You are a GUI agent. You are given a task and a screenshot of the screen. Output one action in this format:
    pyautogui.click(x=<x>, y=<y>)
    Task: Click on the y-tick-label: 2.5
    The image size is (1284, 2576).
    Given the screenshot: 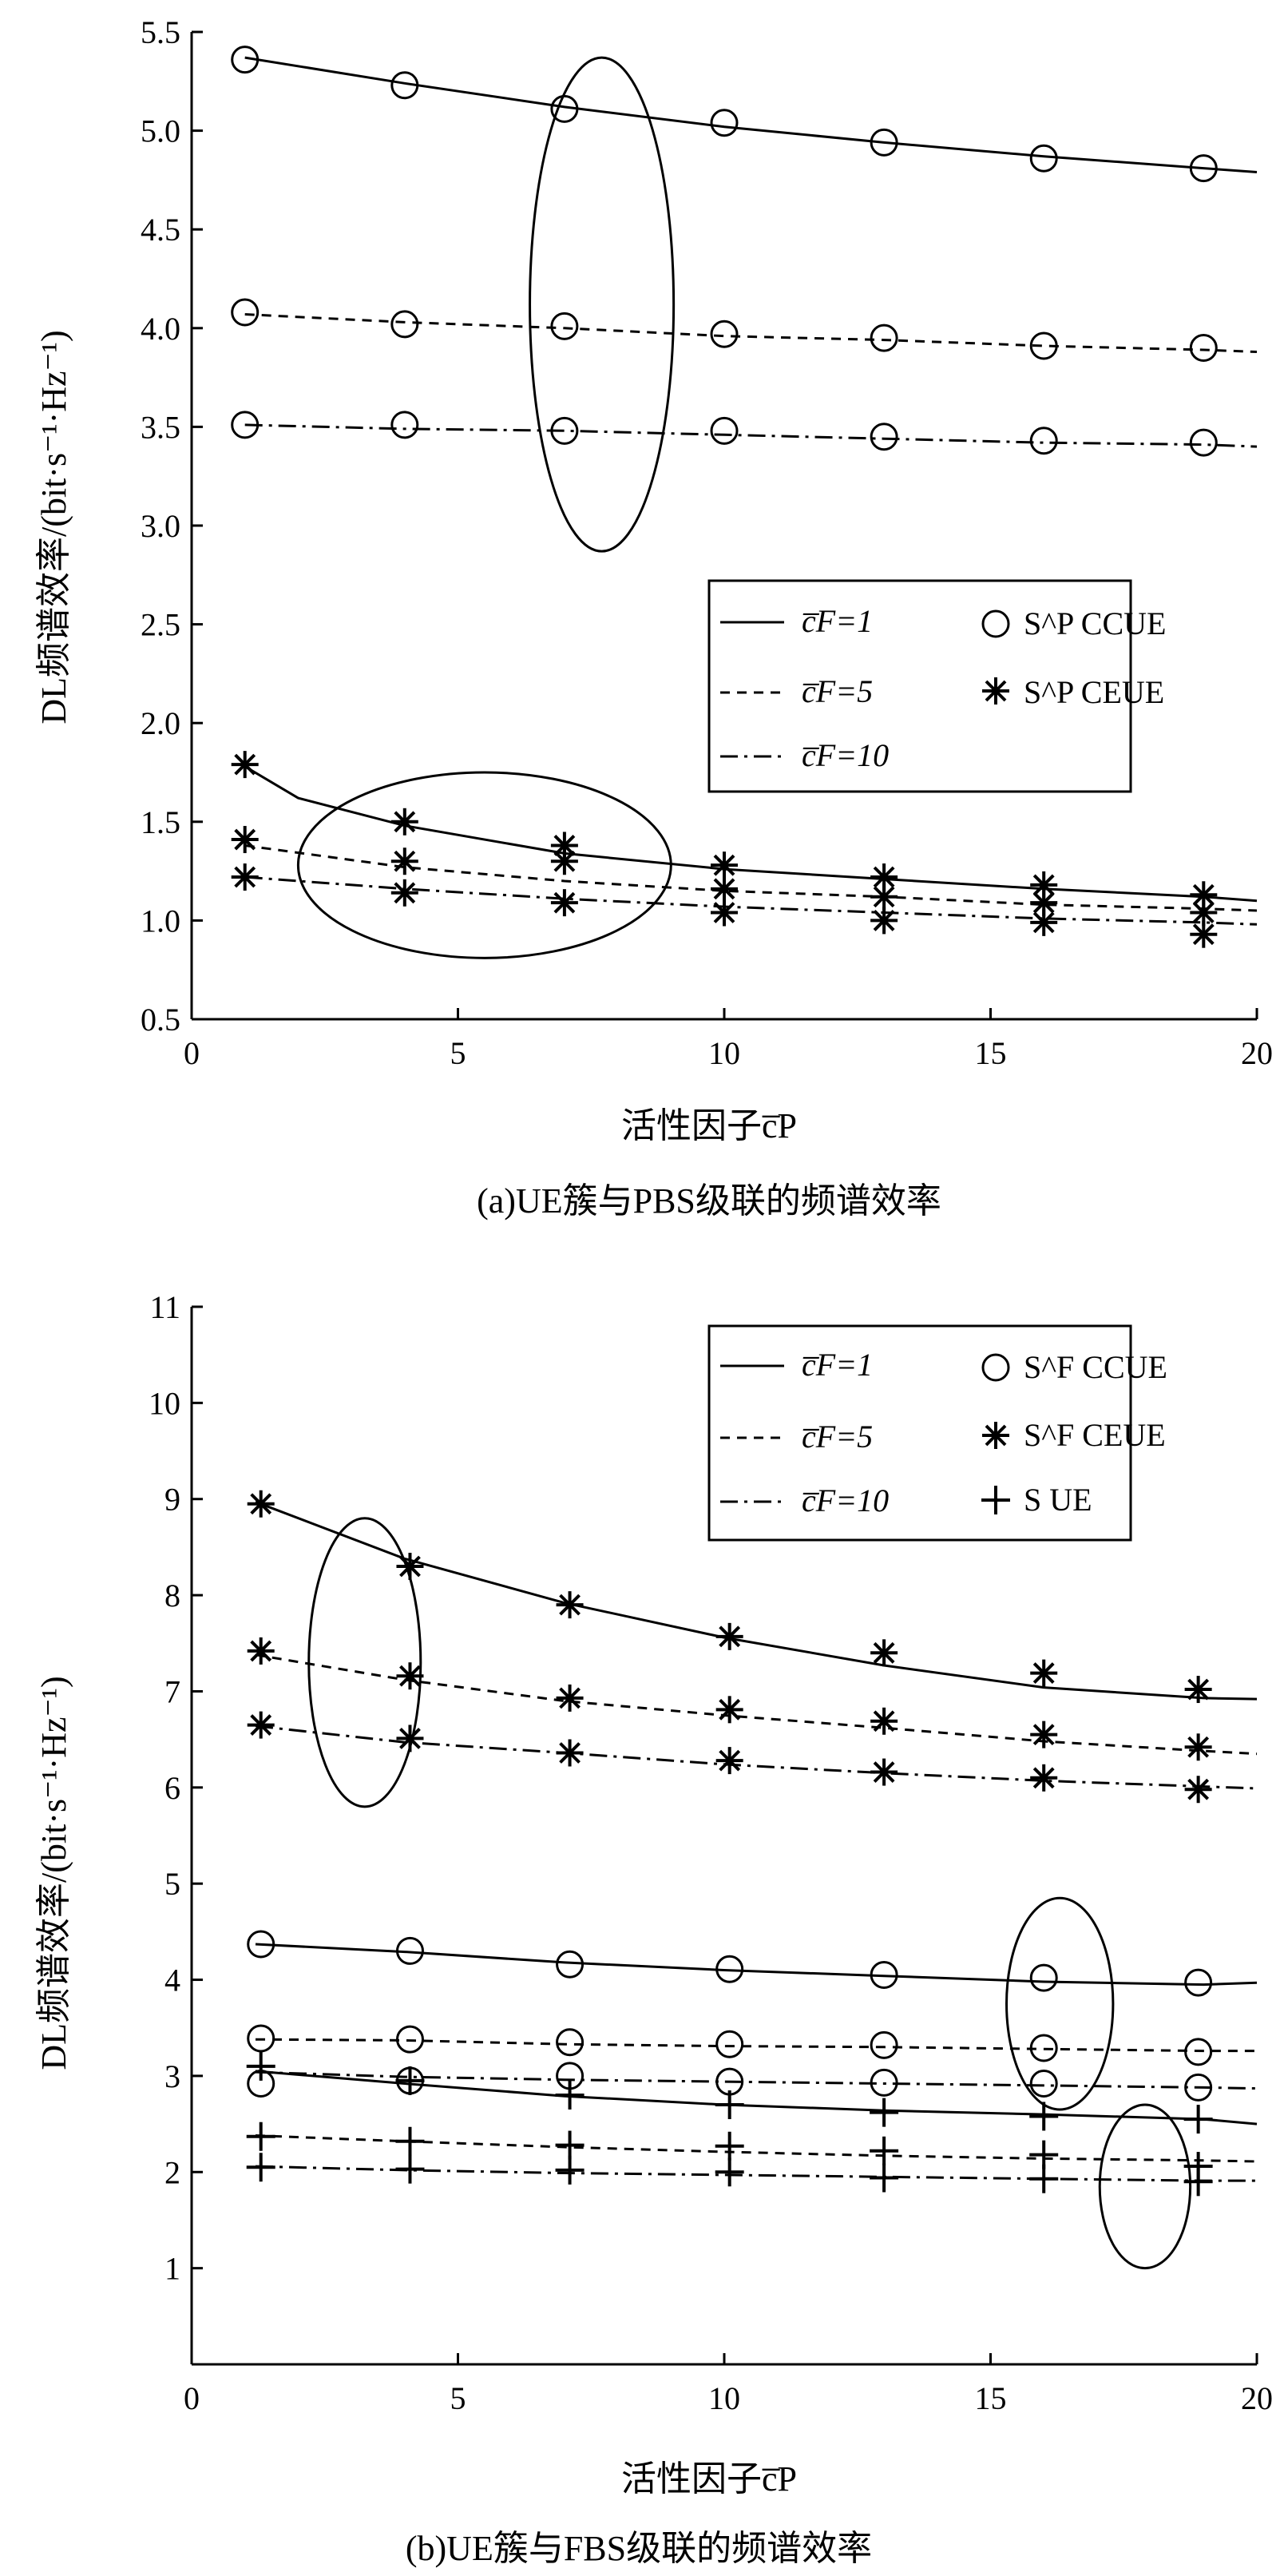 What is the action you would take?
    pyautogui.click(x=160, y=625)
    